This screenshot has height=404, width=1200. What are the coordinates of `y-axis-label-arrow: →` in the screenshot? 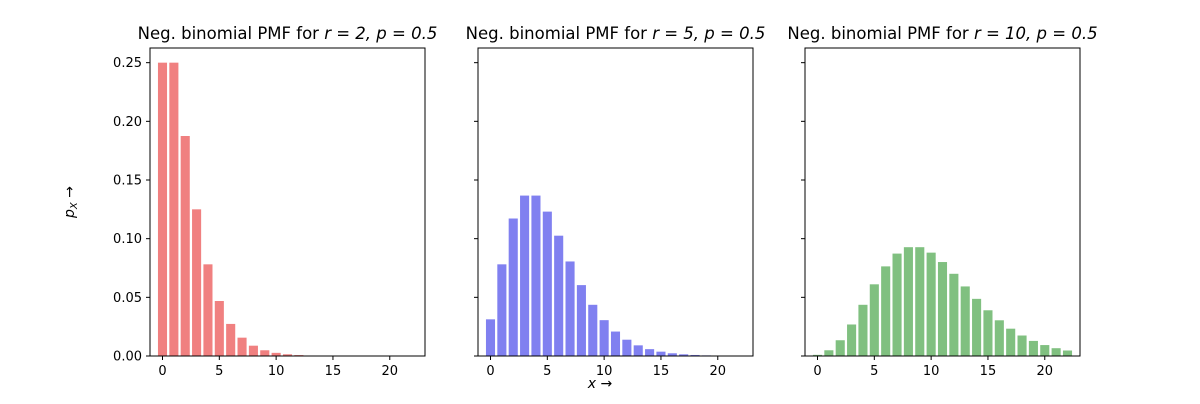 It's located at (70, 194).